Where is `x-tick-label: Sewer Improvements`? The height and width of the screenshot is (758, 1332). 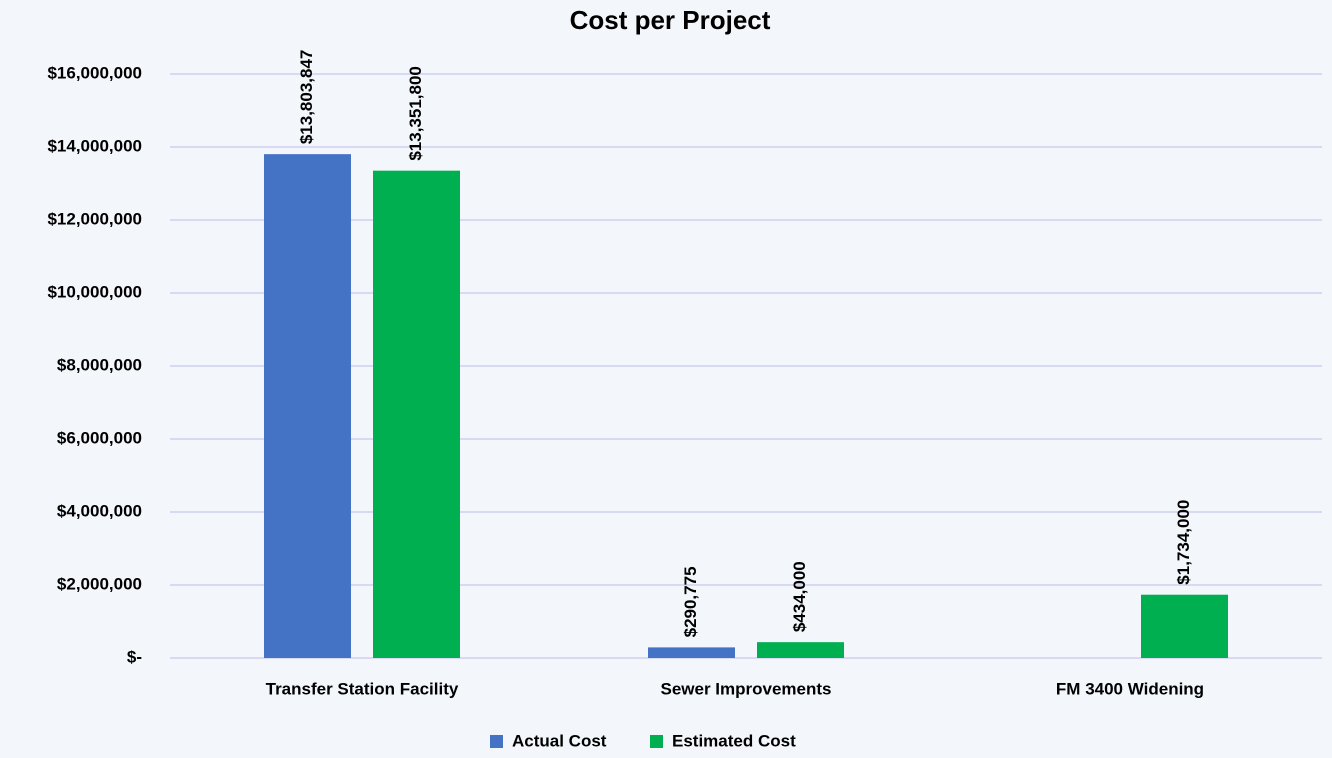 x-tick-label: Sewer Improvements is located at coordinates (745, 688).